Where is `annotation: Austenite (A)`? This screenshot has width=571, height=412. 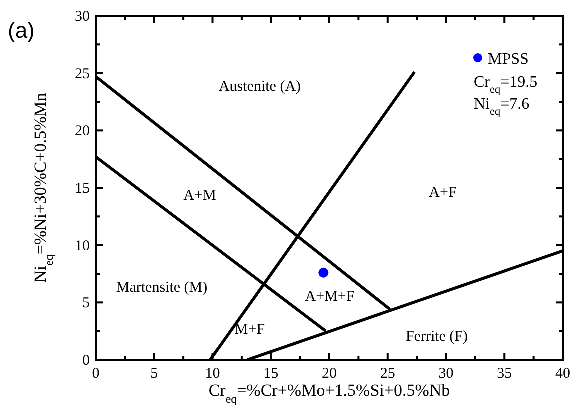
annotation: Austenite (A) is located at coordinates (260, 87).